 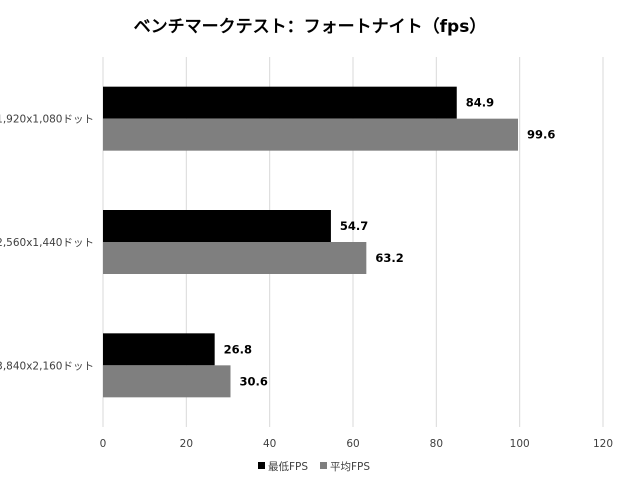 What do you see at coordinates (47, 243) in the screenshot?
I see `category-label: 2,560x1,440ドット` at bounding box center [47, 243].